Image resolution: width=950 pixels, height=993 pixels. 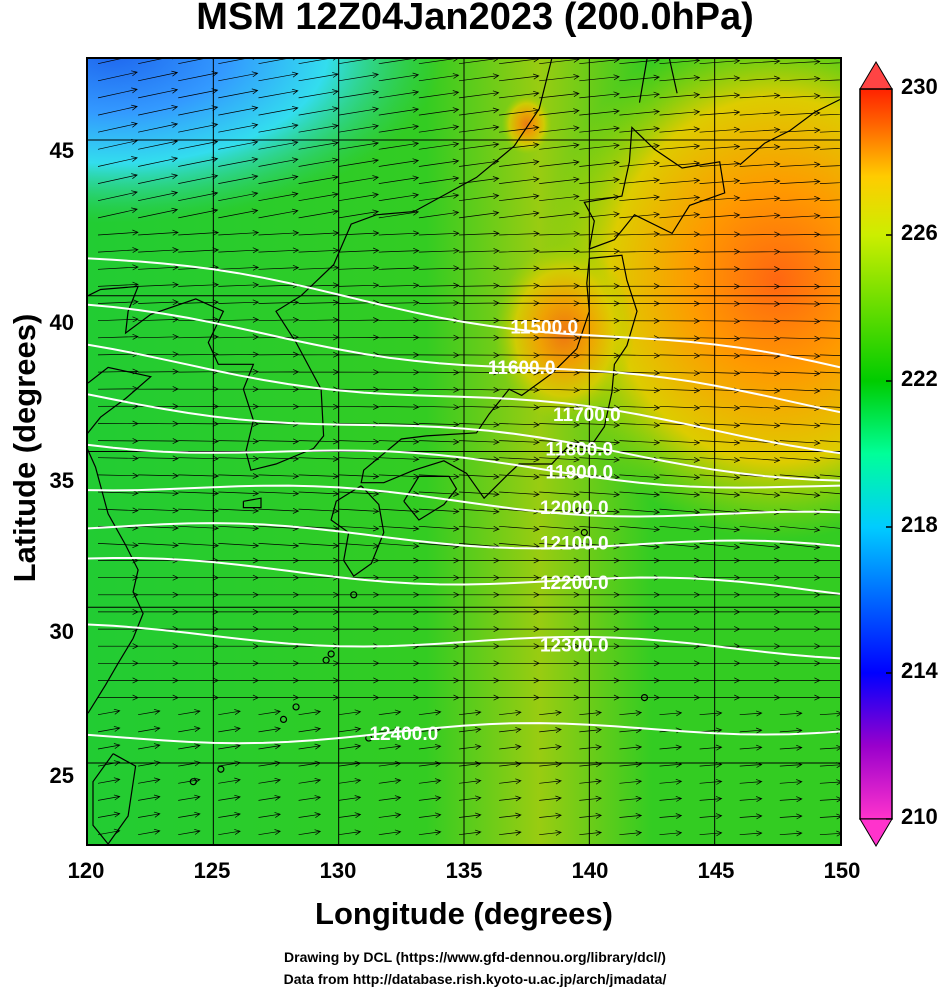 I want to click on chart-title: MSM 12Z04Jan2023 (200.0hPa), so click(x=475, y=19).